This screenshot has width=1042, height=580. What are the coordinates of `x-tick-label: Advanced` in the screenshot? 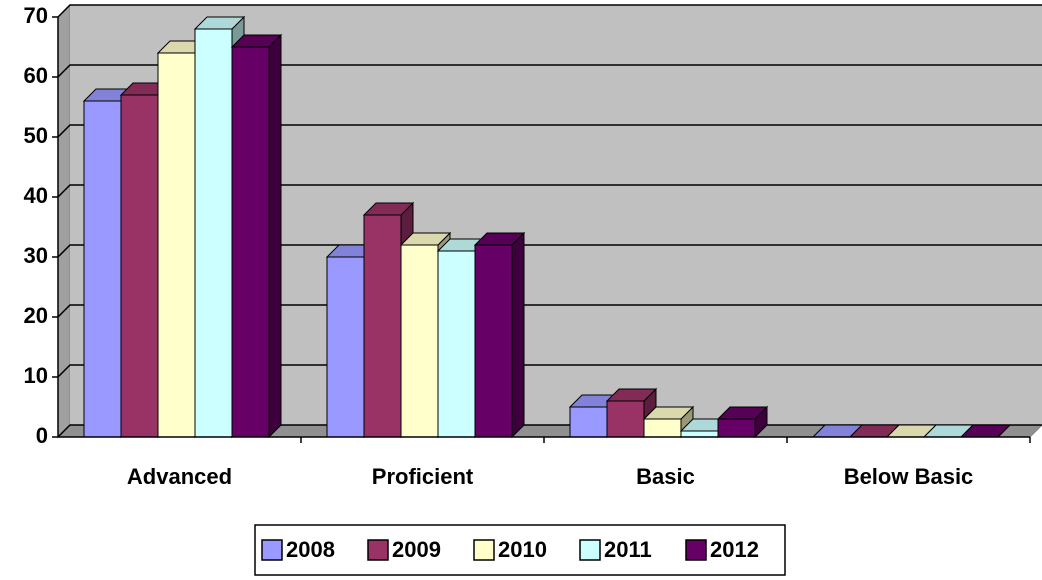 It's located at (179, 476).